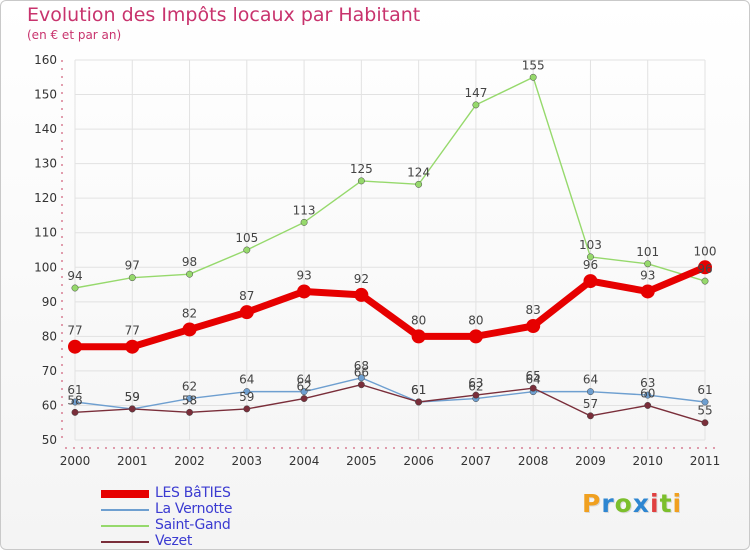 This screenshot has width=750, height=550. What do you see at coordinates (224, 15) in the screenshot?
I see `chart-title: Evolution des Impôts locaux par Habitant` at bounding box center [224, 15].